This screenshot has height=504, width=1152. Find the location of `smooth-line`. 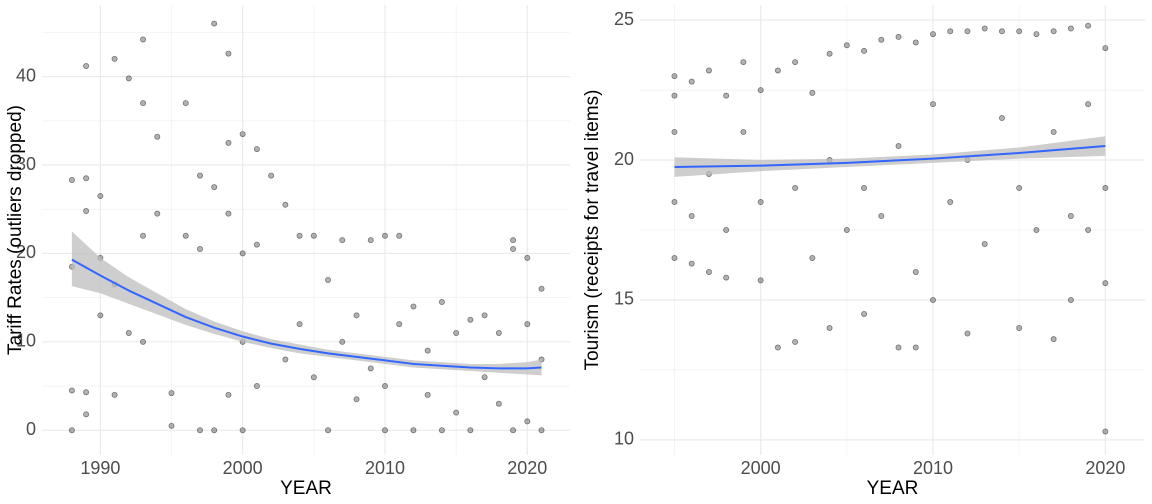

smooth-line is located at coordinates (890, 157).